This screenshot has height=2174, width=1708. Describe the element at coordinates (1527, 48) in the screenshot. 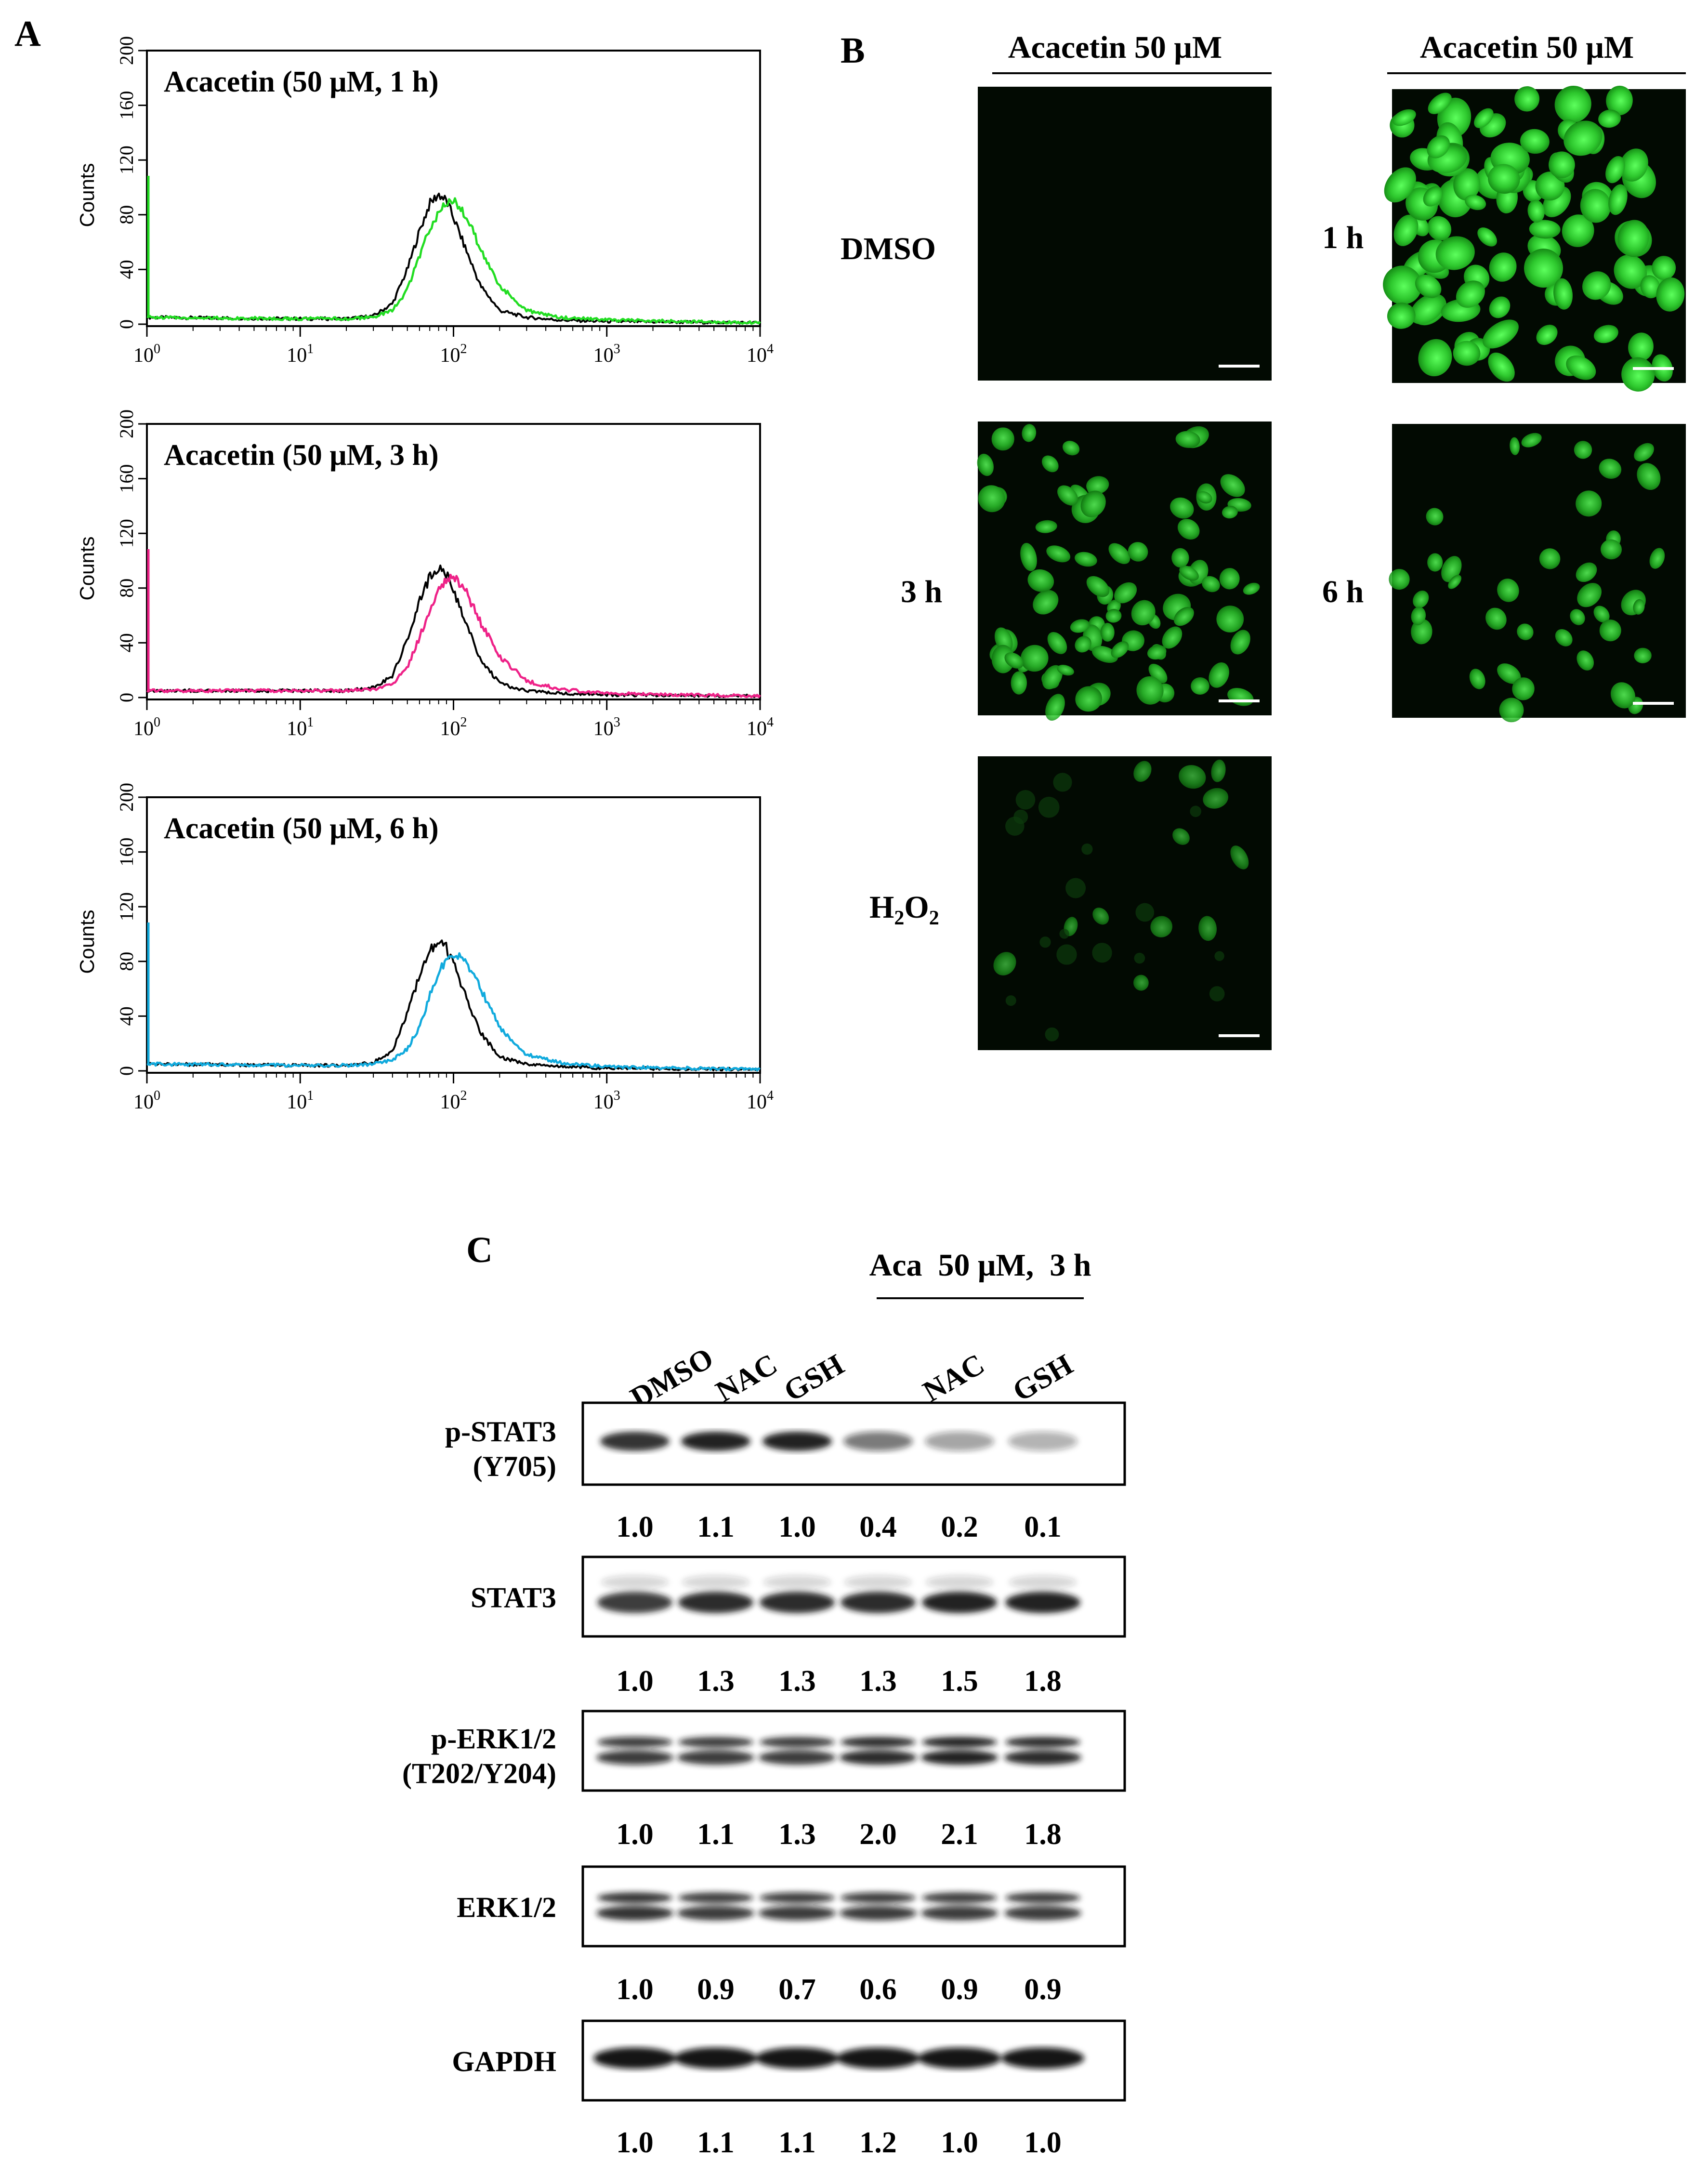

I see `header-right: Acacetin 50 μM` at that location.